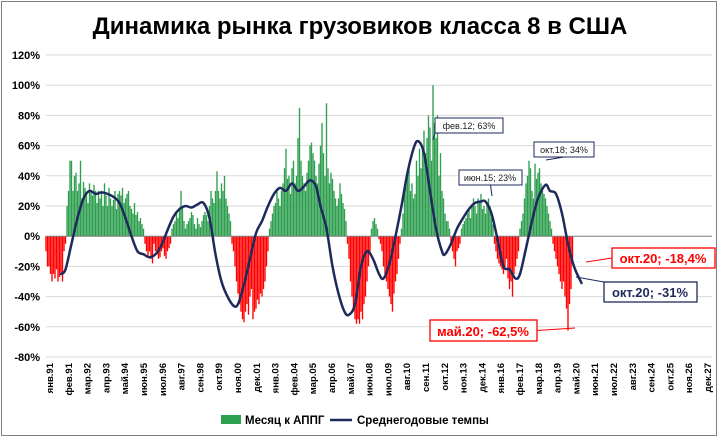  Describe the element at coordinates (238, 378) in the screenshot. I see `x-tick-label: ноя.00` at that location.